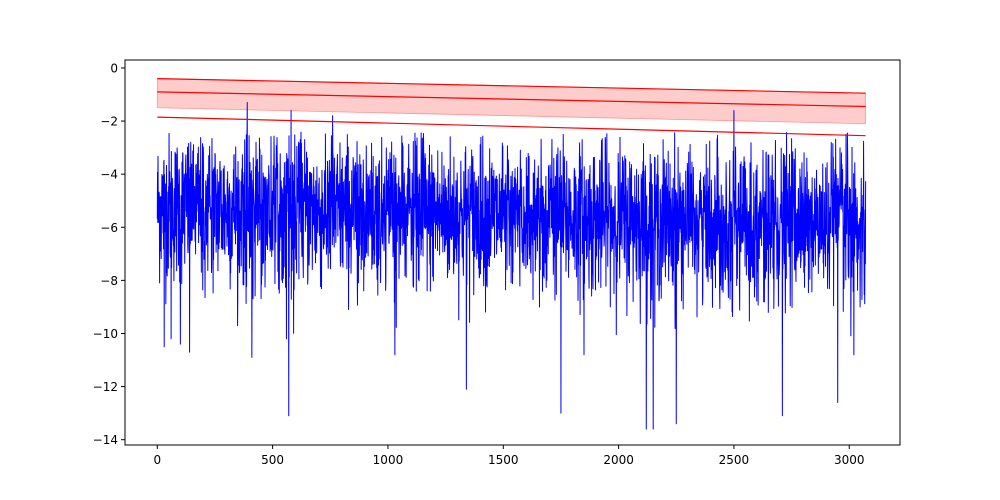  Describe the element at coordinates (618, 460) in the screenshot. I see `x-tick-label: 2000` at that location.